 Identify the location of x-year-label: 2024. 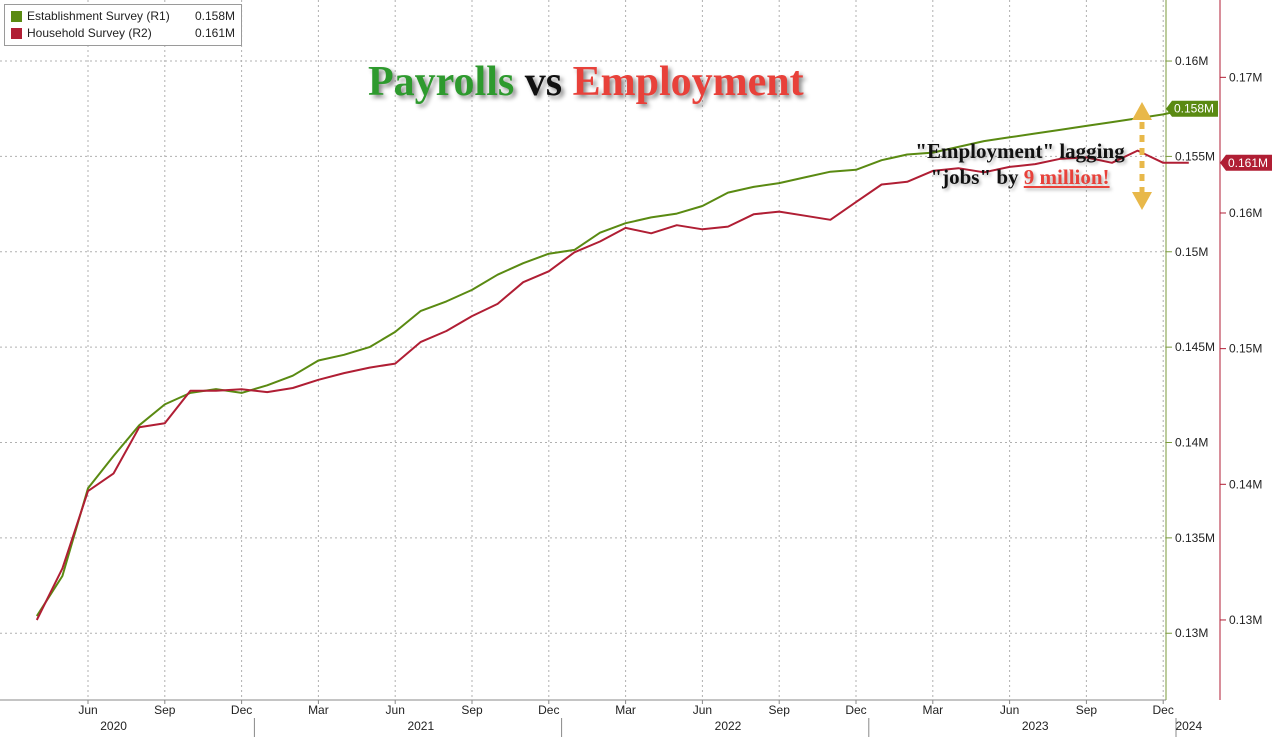
(1188, 726).